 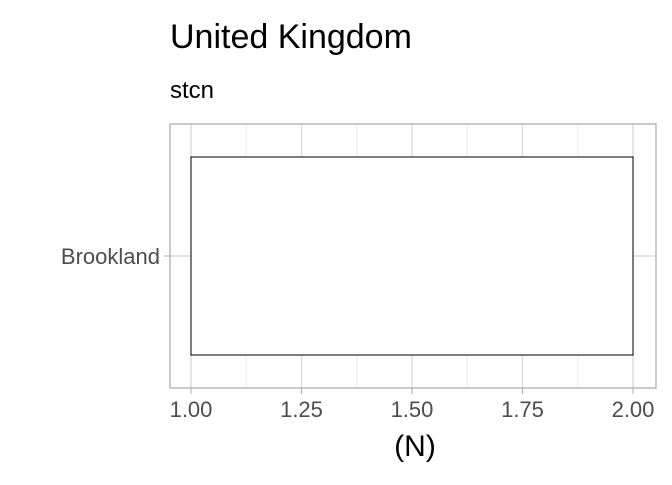 I want to click on y-axis-ticks: Brookland, so click(x=115, y=256).